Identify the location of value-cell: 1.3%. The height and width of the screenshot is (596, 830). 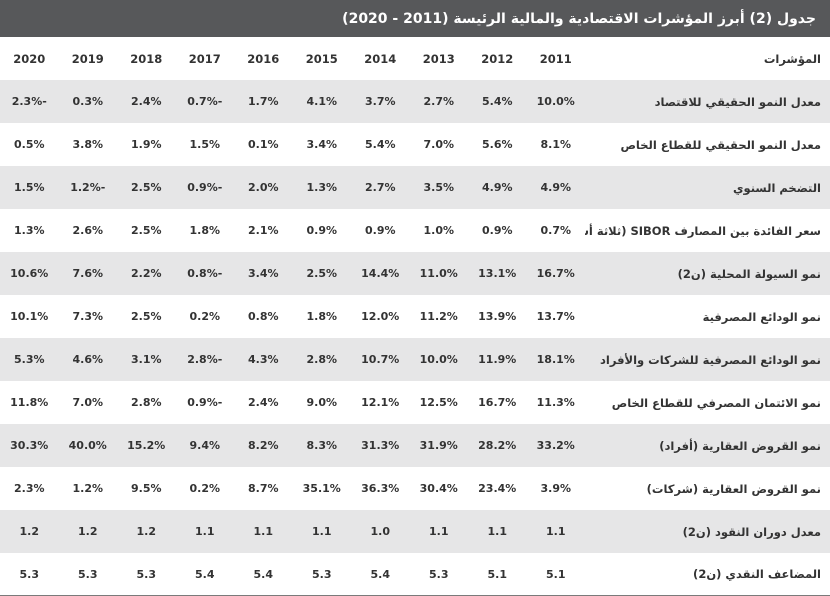
(321, 187).